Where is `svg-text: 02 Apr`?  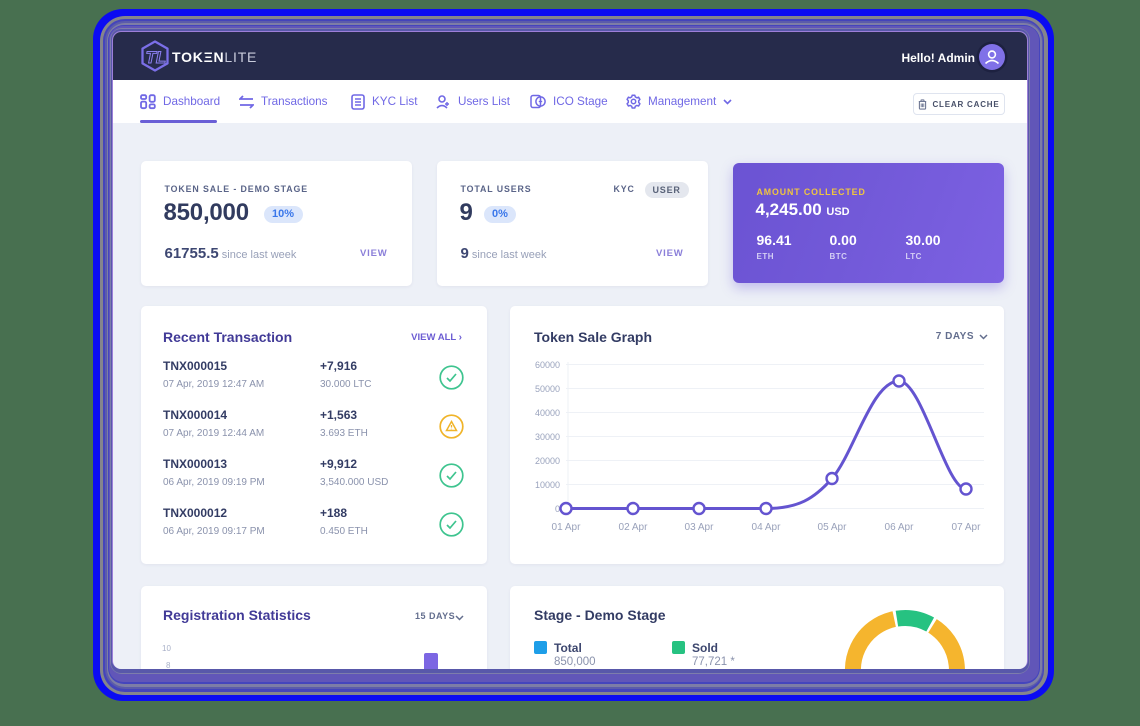 svg-text: 02 Apr is located at coordinates (634, 527).